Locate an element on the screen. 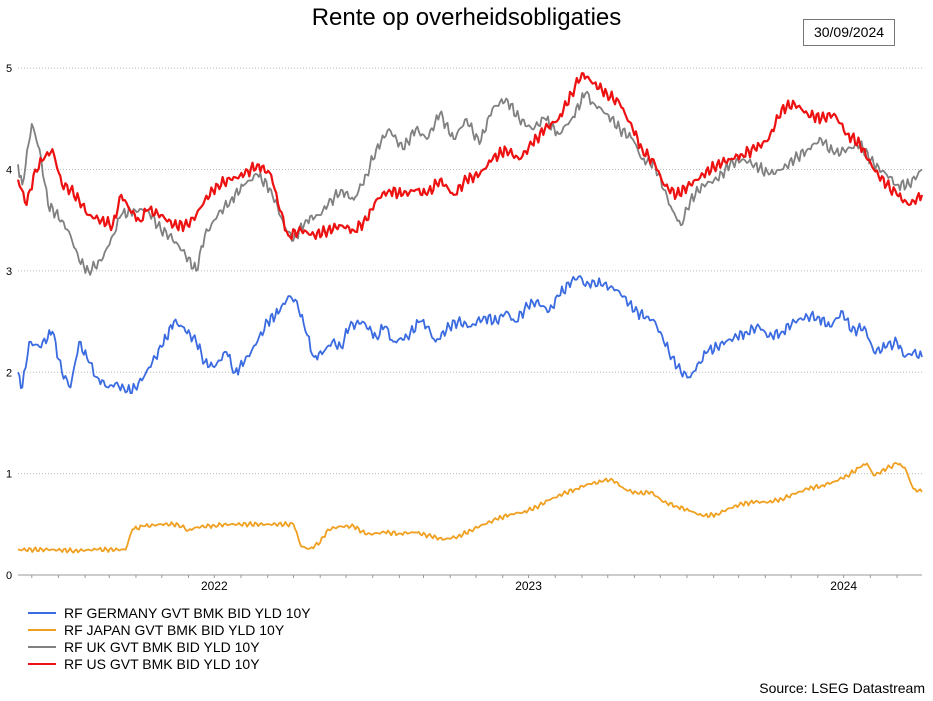  x-tick-label: 2022 is located at coordinates (214, 586).